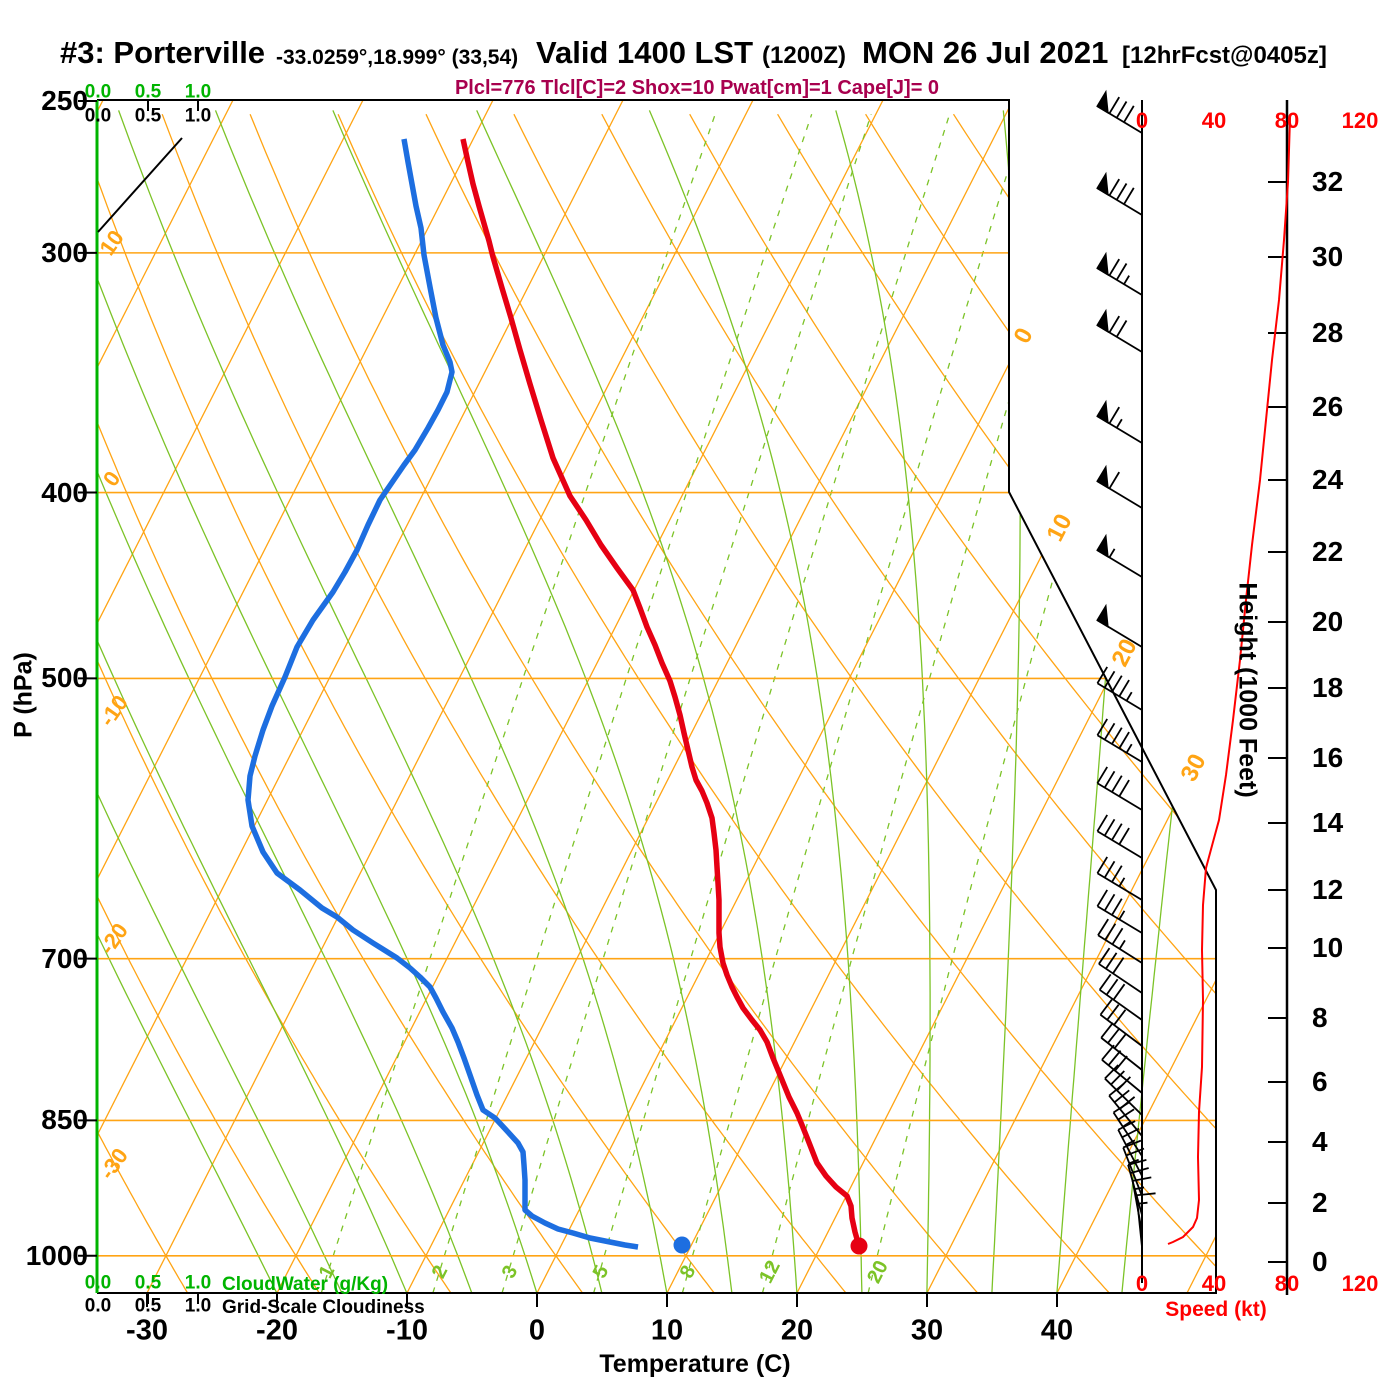 This screenshot has width=1400, height=1400. What do you see at coordinates (1142, 120) in the screenshot?
I see `speed-tick-label-top: 0` at bounding box center [1142, 120].